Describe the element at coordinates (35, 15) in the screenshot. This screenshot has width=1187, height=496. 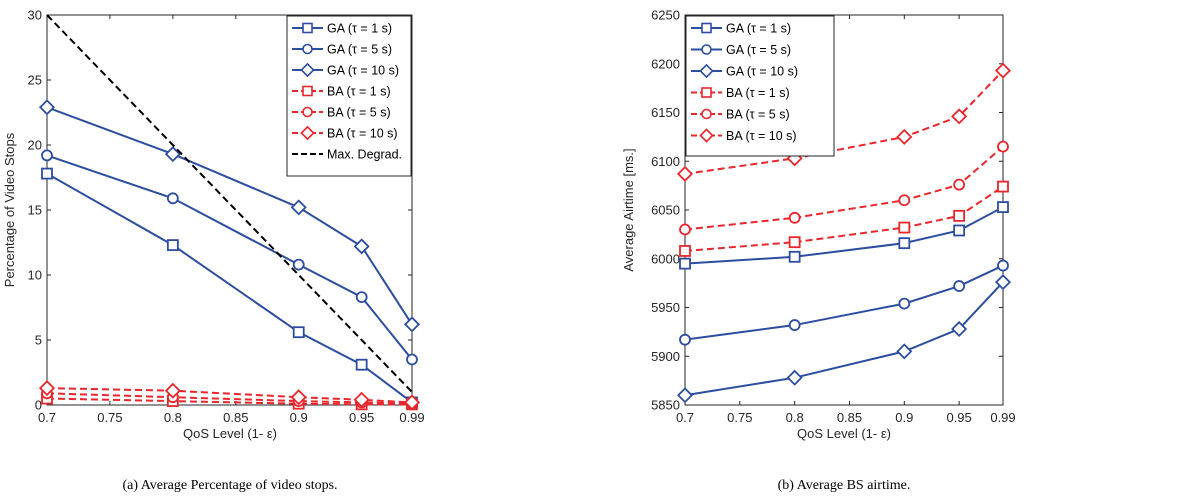
I see `y-tick-label: 30` at that location.